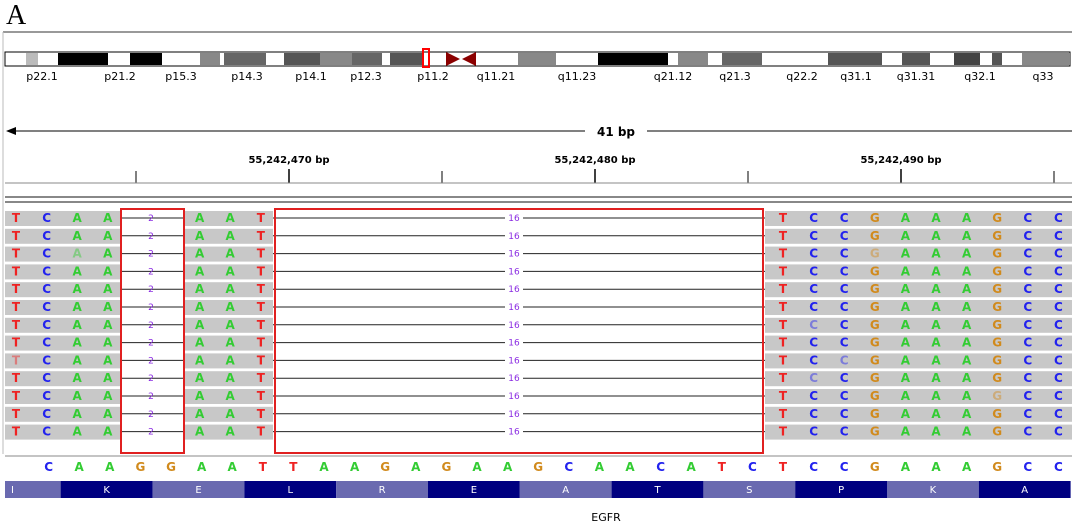  What do you see at coordinates (855, 76) in the screenshot?
I see `band-label: q31.1` at bounding box center [855, 76].